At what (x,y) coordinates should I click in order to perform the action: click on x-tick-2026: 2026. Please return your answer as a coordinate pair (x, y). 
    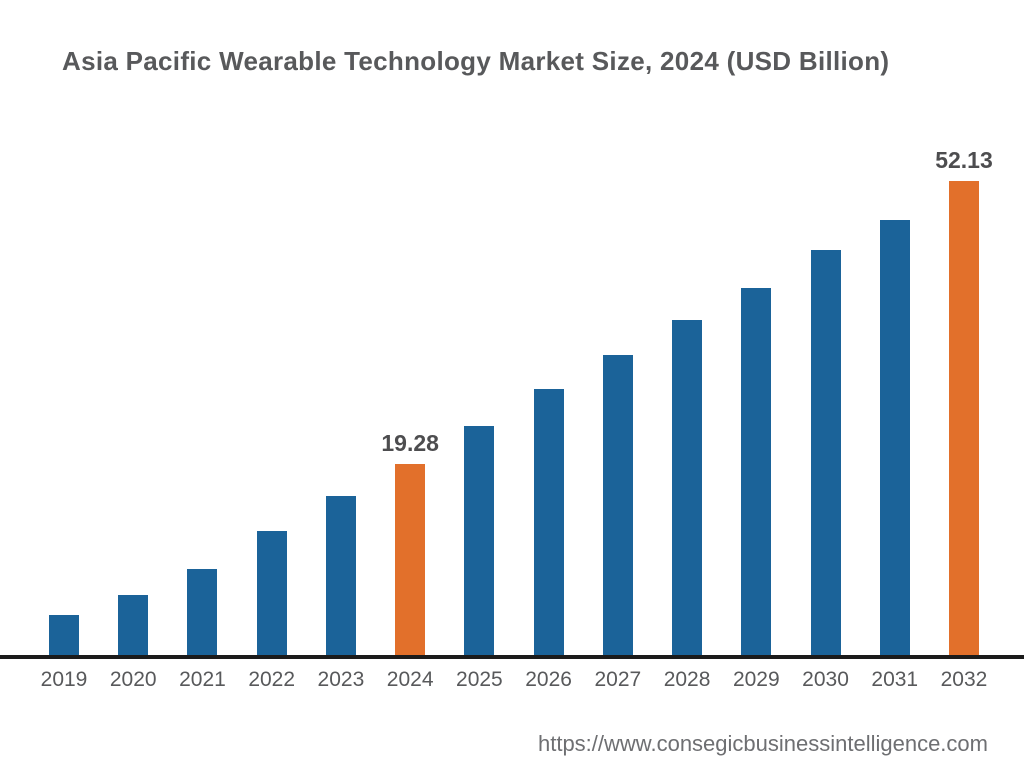
    Looking at the image, I should click on (548, 679).